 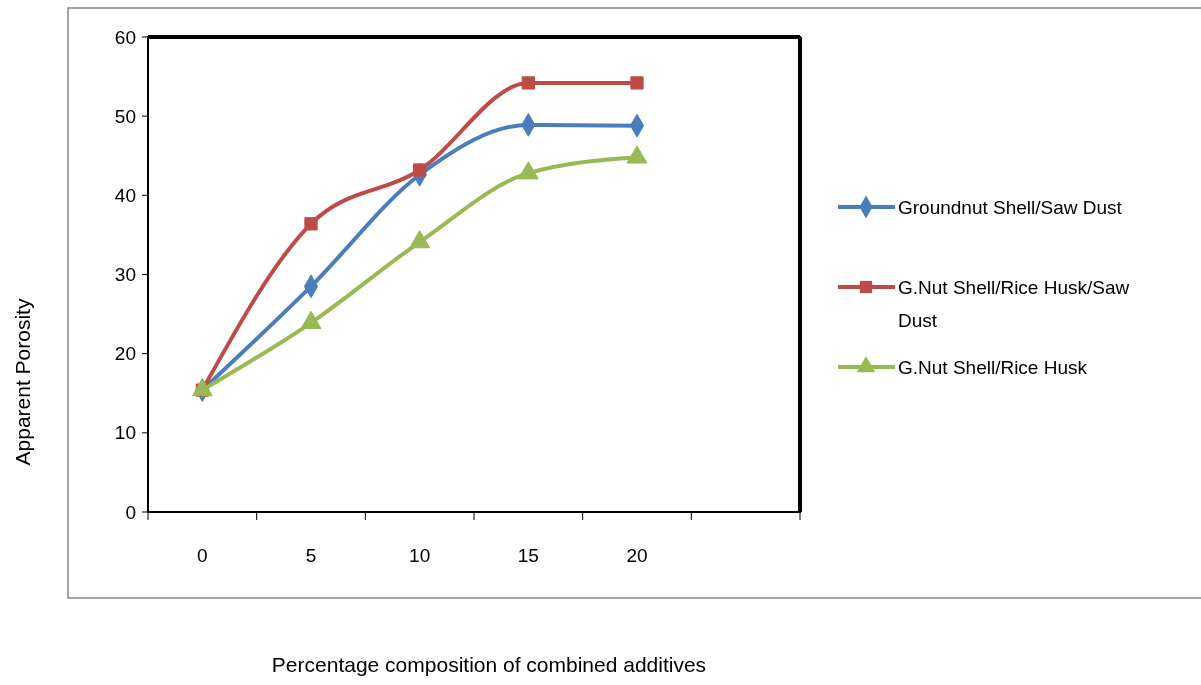 I want to click on y-tick-label: 0, so click(x=130, y=512).